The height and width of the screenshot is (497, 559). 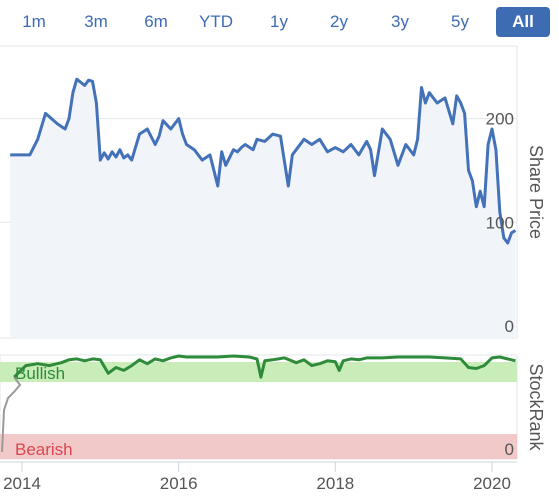 I want to click on bearish-band, so click(x=258, y=446).